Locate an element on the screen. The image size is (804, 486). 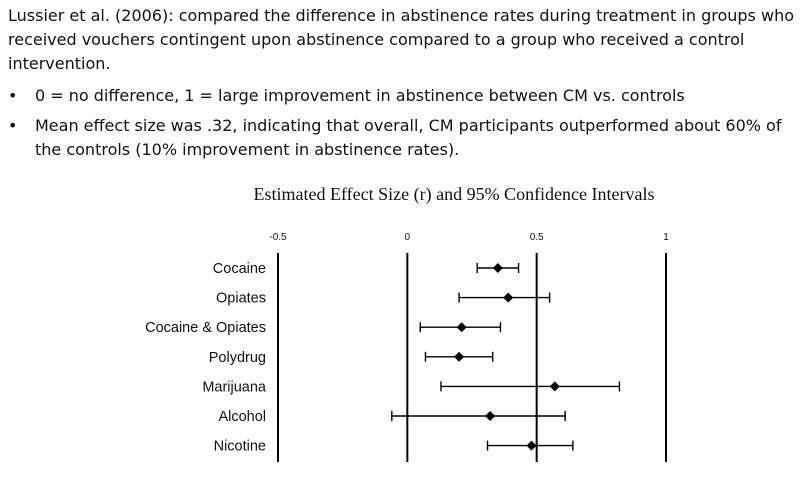
x-tick-label: 1 is located at coordinates (666, 237).